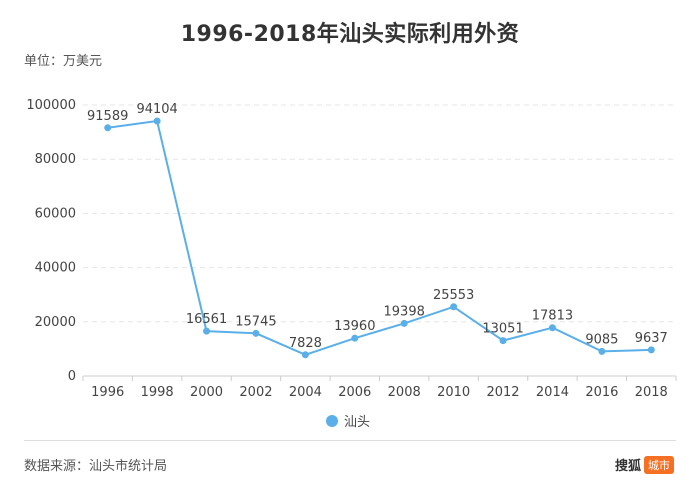 The height and width of the screenshot is (494, 700). Describe the element at coordinates (601, 339) in the screenshot. I see `data-label: 9085` at that location.